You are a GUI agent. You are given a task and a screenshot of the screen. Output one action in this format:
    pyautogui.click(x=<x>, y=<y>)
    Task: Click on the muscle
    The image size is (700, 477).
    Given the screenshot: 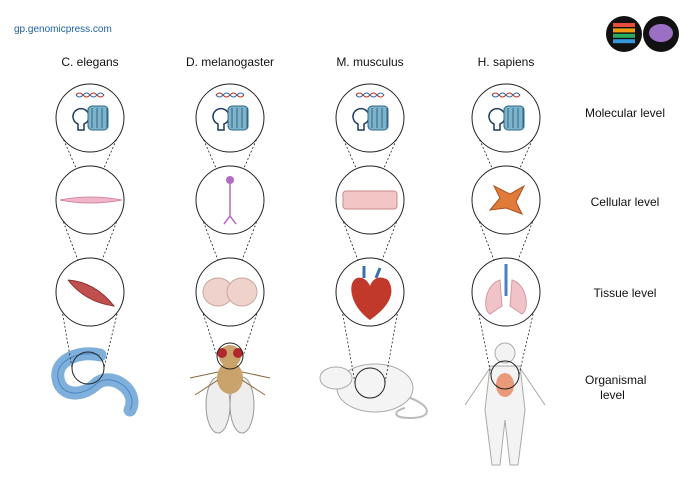 What is the action you would take?
    pyautogui.click(x=91, y=293)
    